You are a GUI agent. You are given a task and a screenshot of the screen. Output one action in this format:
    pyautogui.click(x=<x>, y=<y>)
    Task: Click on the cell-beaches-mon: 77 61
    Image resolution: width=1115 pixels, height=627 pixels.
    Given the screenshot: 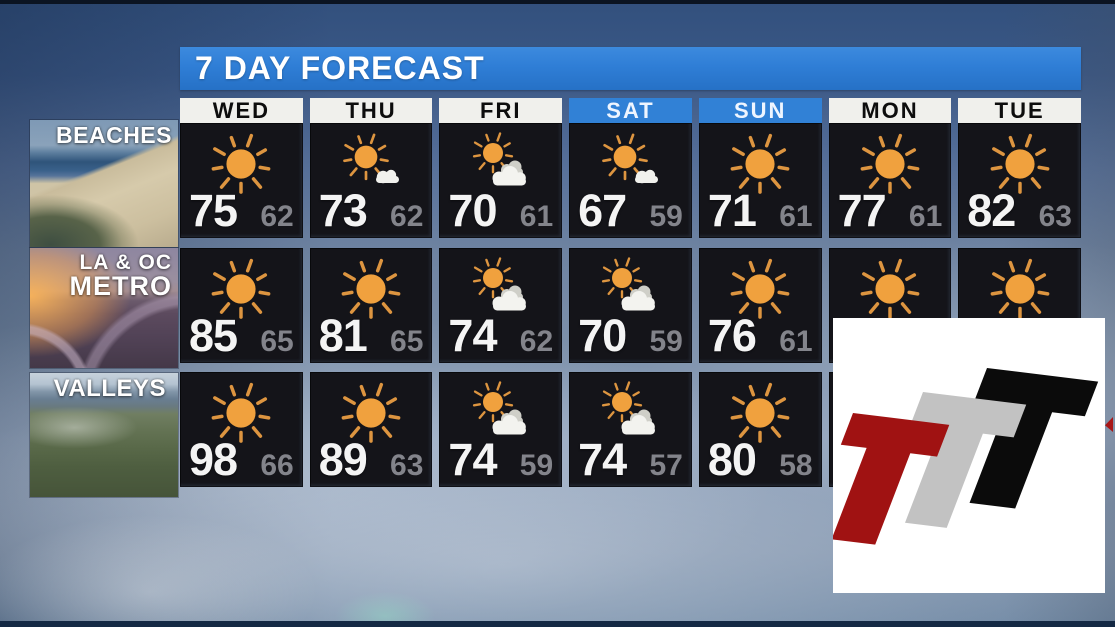 What is the action you would take?
    pyautogui.click(x=890, y=180)
    